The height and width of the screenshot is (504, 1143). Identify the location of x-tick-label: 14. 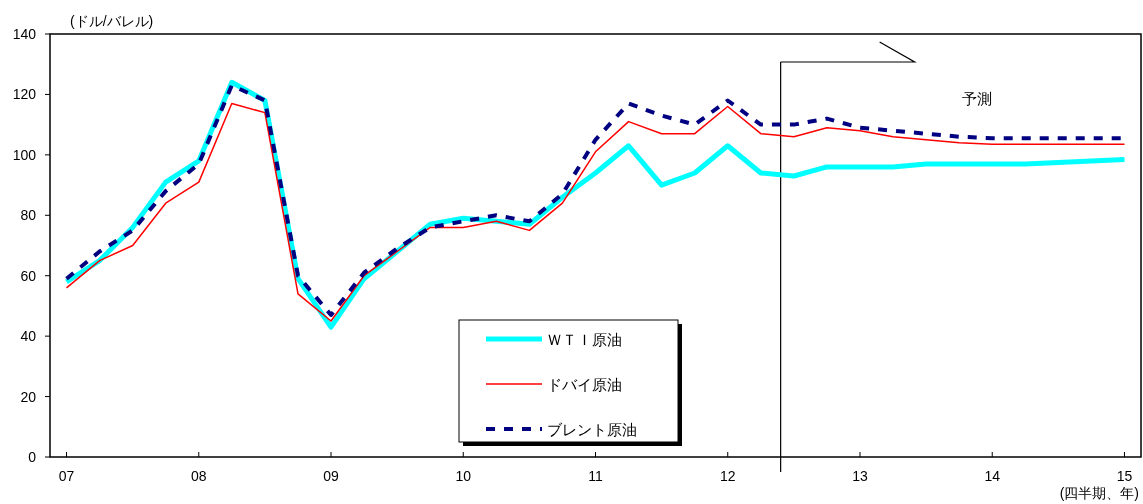
(992, 476).